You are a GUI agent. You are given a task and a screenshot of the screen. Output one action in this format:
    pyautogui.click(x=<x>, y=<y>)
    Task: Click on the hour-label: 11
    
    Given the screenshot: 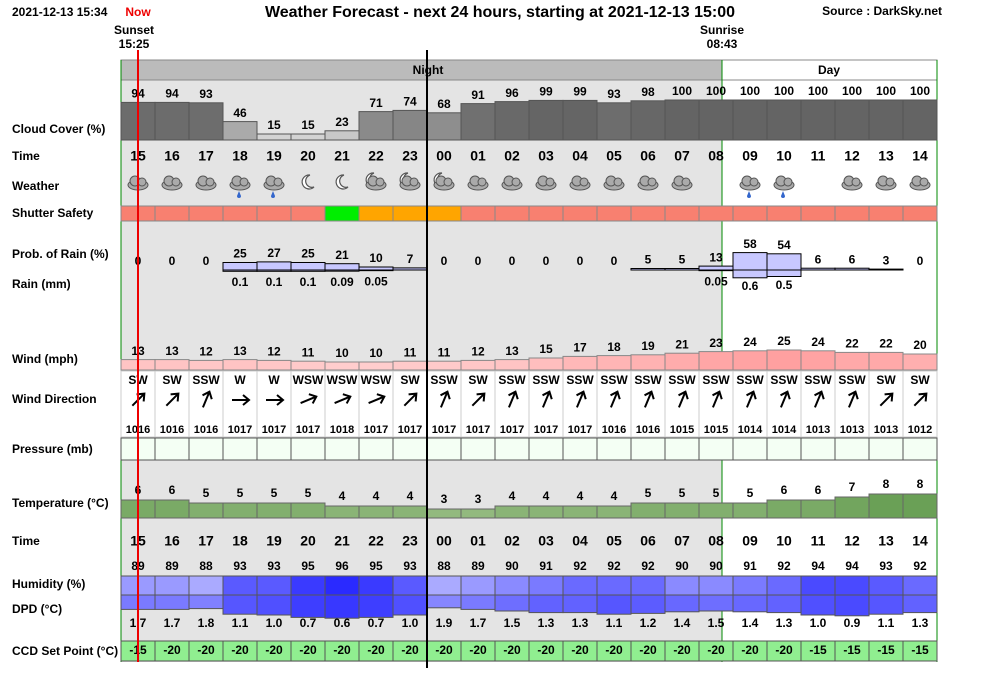 What is the action you would take?
    pyautogui.click(x=818, y=541)
    